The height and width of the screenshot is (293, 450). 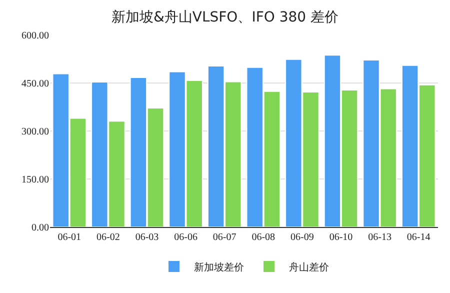 I want to click on x-tick-label: 06-07, so click(x=224, y=237).